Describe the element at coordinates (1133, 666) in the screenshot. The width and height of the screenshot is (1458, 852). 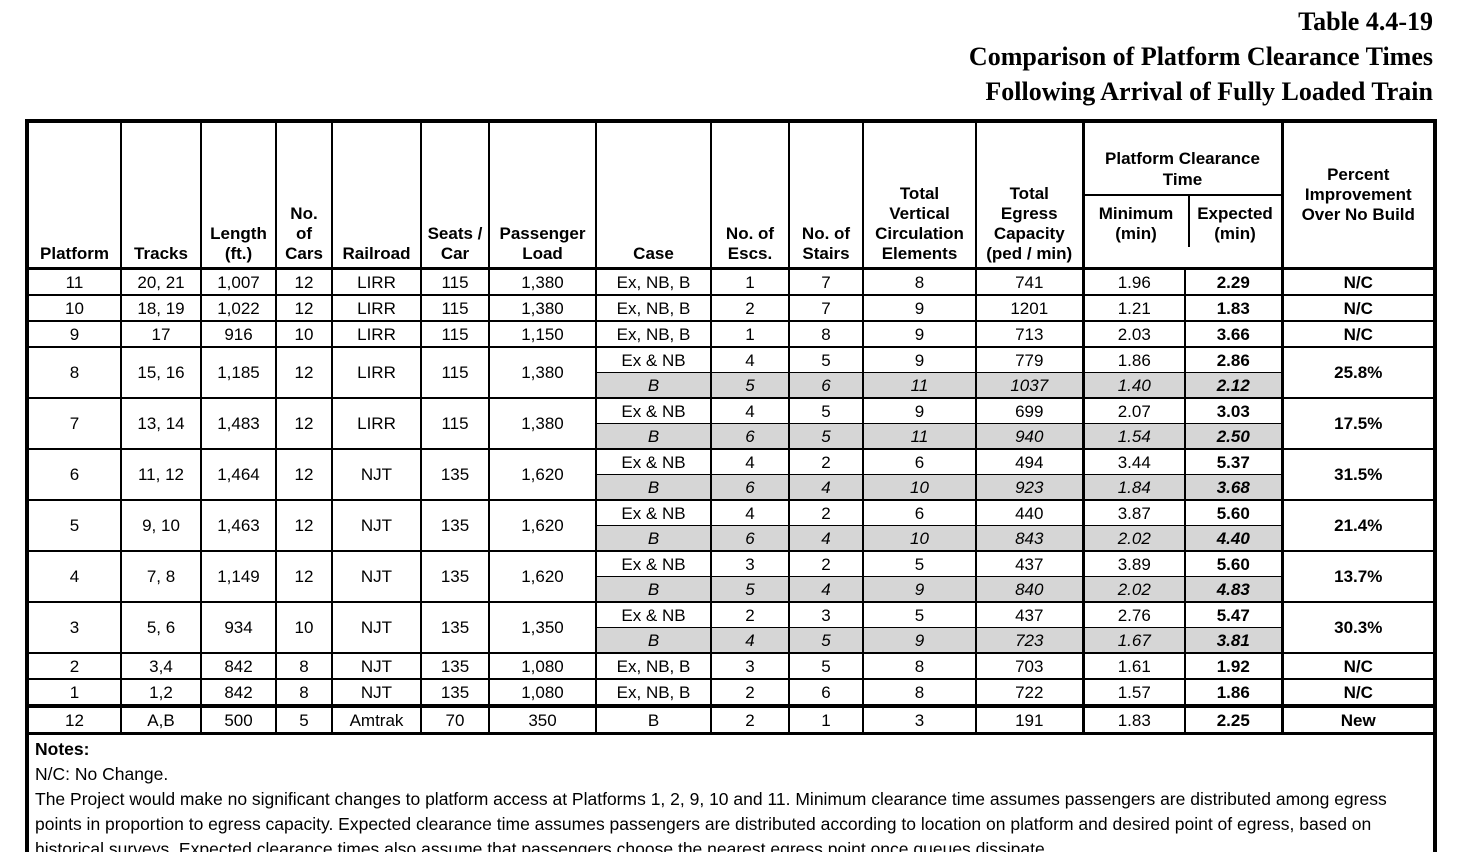
I see `cell-minimum: 1.61` at that location.